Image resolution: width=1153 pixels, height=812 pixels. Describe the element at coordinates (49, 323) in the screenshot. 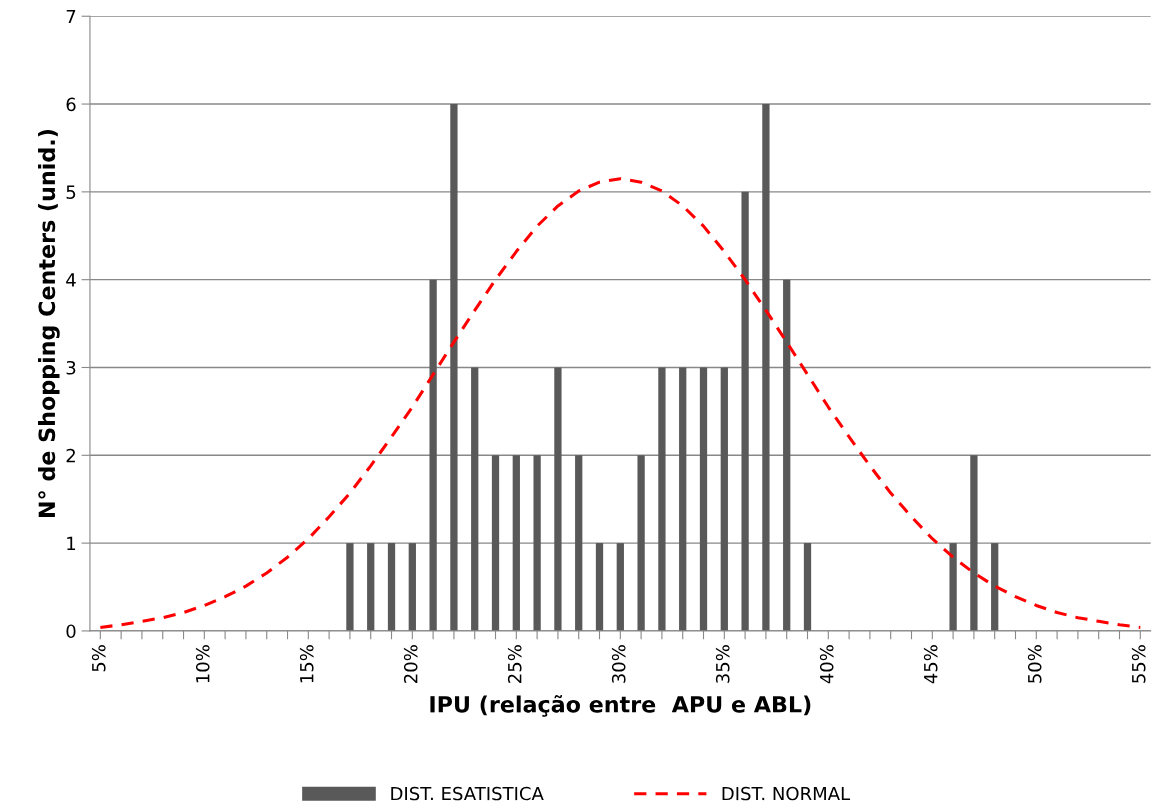

I see `y-axis-title: N° de Shopping Centers (unid.)` at that location.